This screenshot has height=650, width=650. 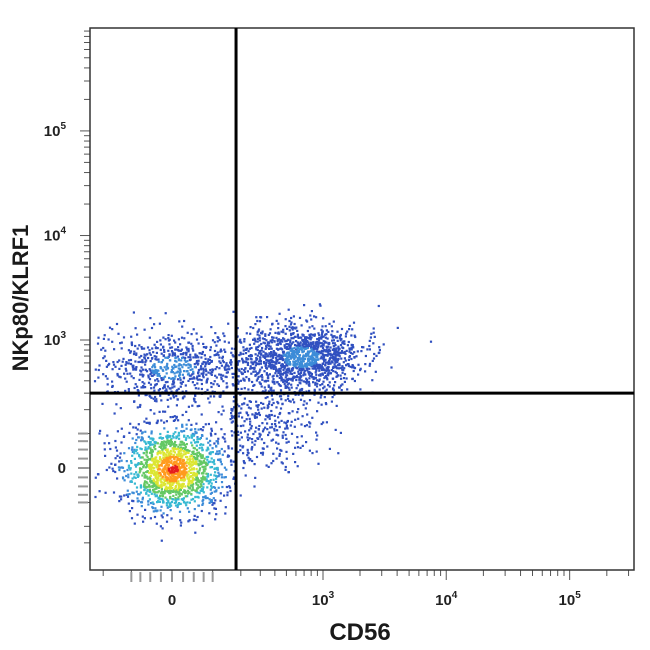 I want to click on x-tick-labels: 0 103 104 105, so click(x=374, y=599).